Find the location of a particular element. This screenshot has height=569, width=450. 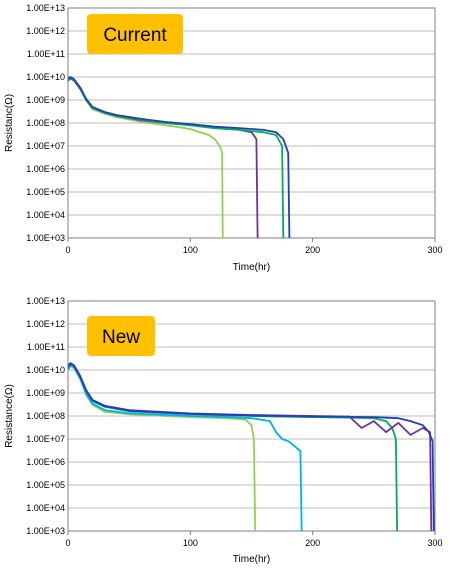

badge-label: Current is located at coordinates (135, 35).